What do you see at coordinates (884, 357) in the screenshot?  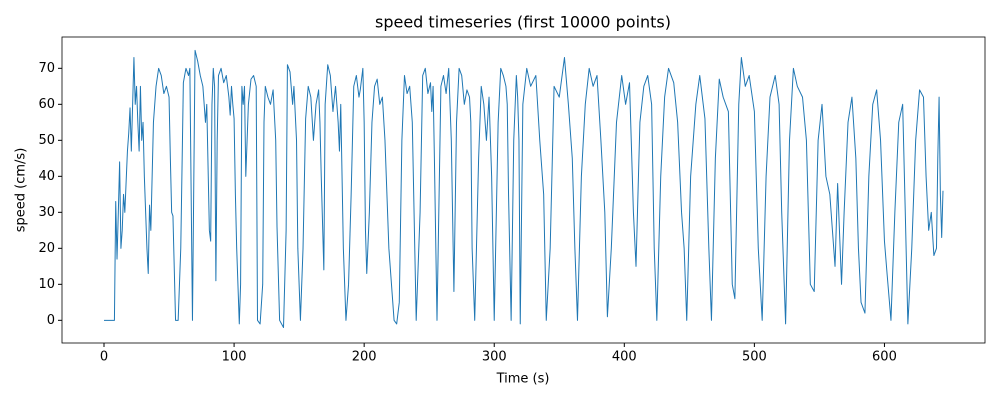 I see `x-tick-label: 600` at bounding box center [884, 357].